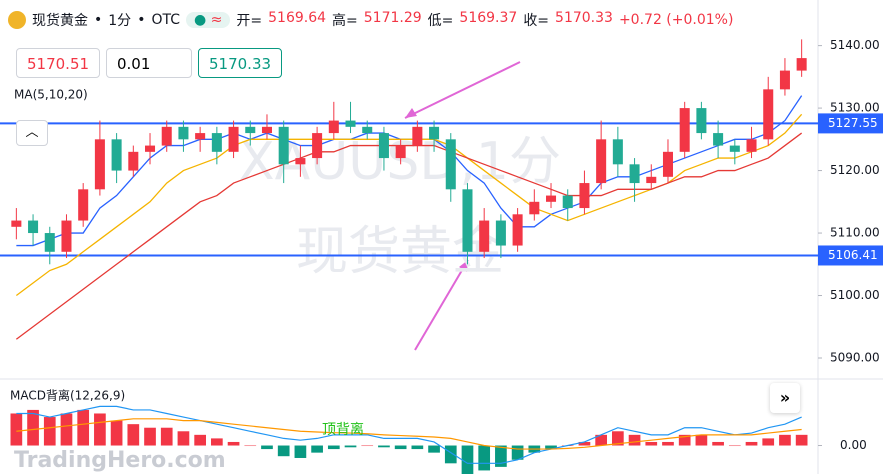 This screenshot has width=883, height=474. Describe the element at coordinates (855, 170) in the screenshot. I see `y-tick-label: 5120.00` at that location.